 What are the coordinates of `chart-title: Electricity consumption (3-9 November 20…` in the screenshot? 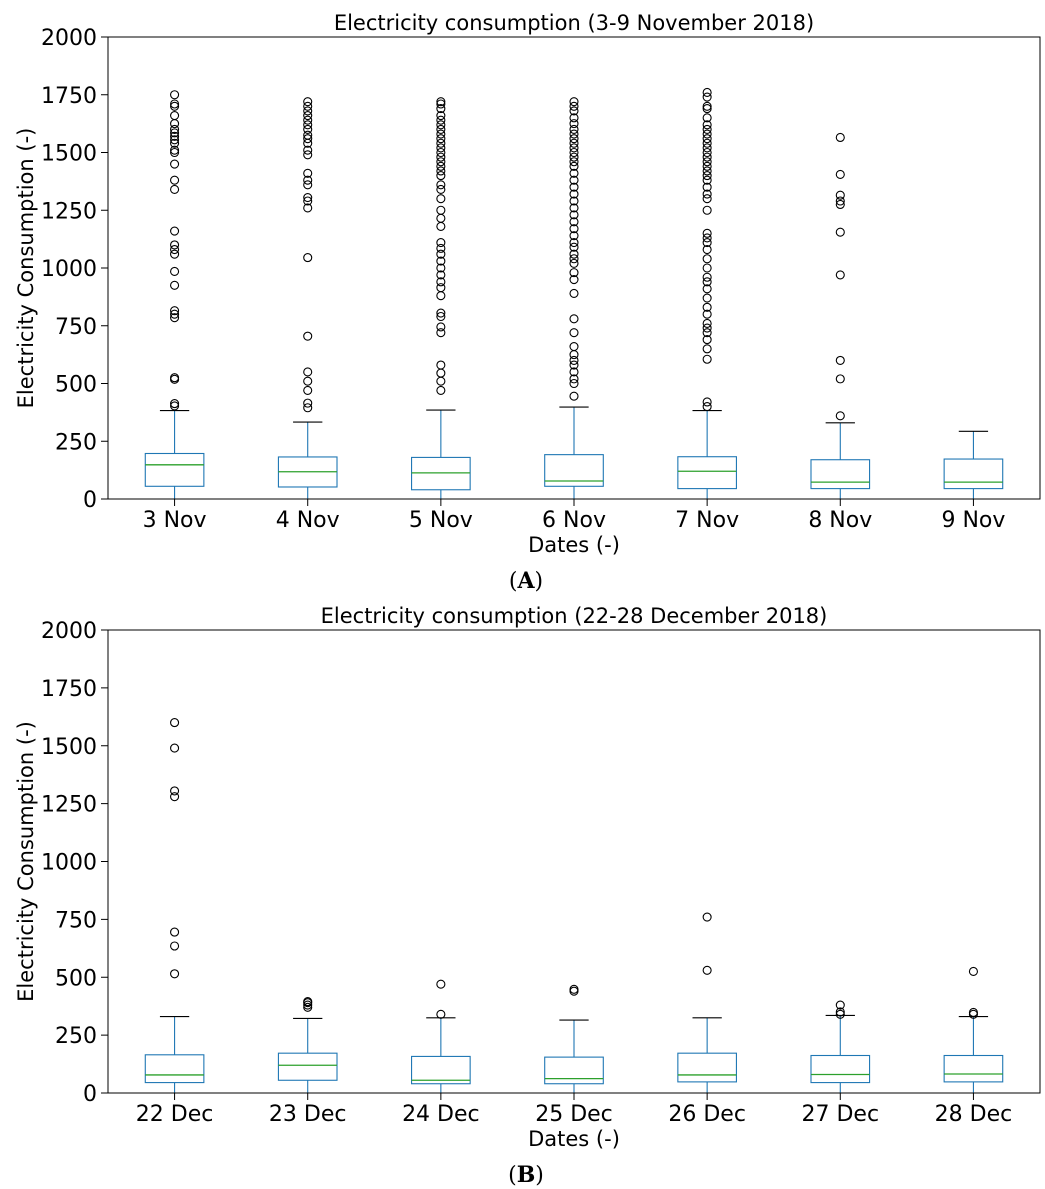 It's located at (574, 23).